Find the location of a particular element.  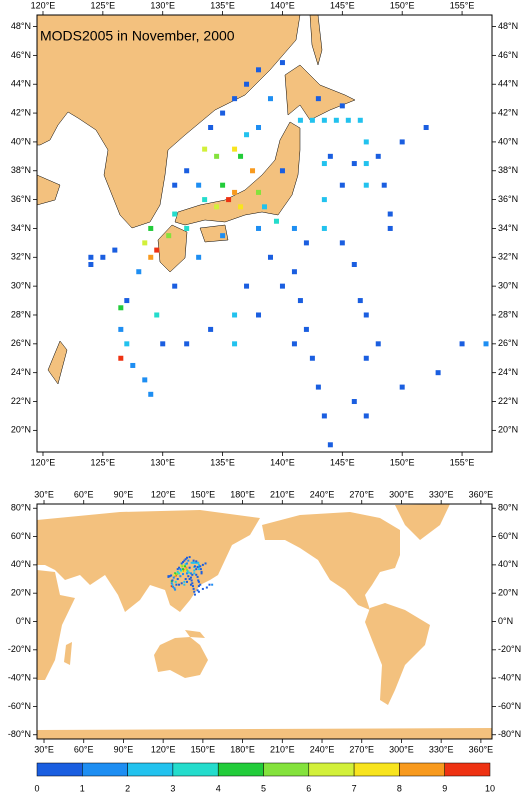

x-tick-label: 240°E is located at coordinates (322, 494).